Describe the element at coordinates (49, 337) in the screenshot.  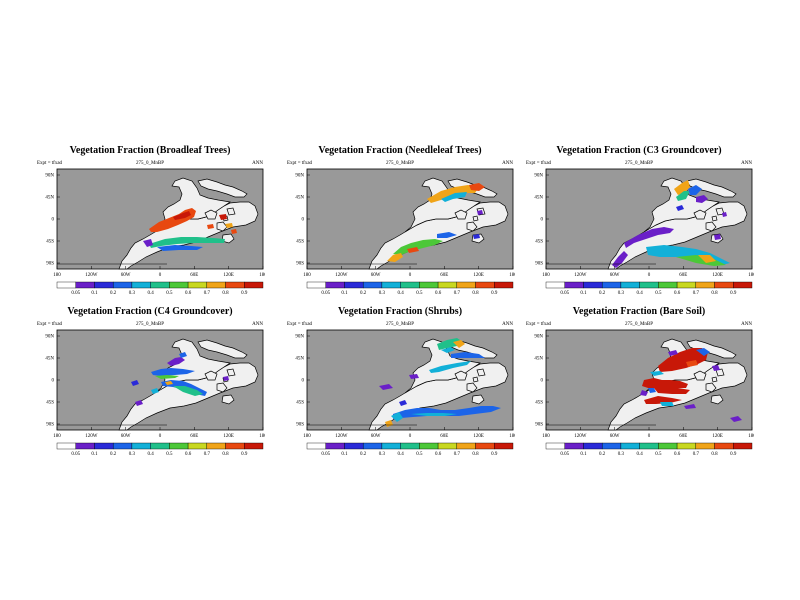
I see `y-tick-label: 90N` at that location.